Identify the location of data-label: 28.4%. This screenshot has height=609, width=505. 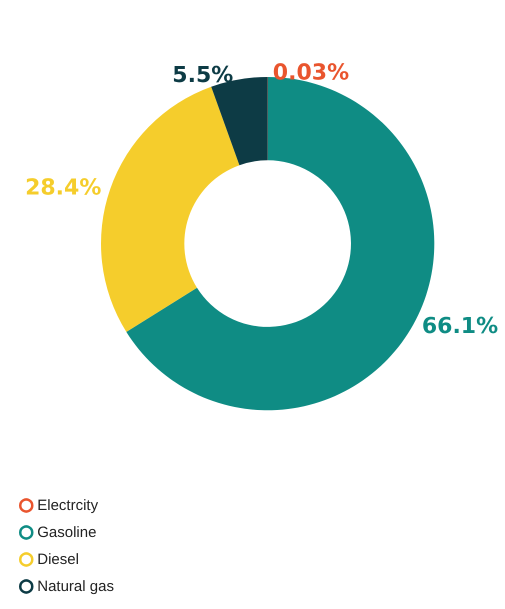
(63, 187).